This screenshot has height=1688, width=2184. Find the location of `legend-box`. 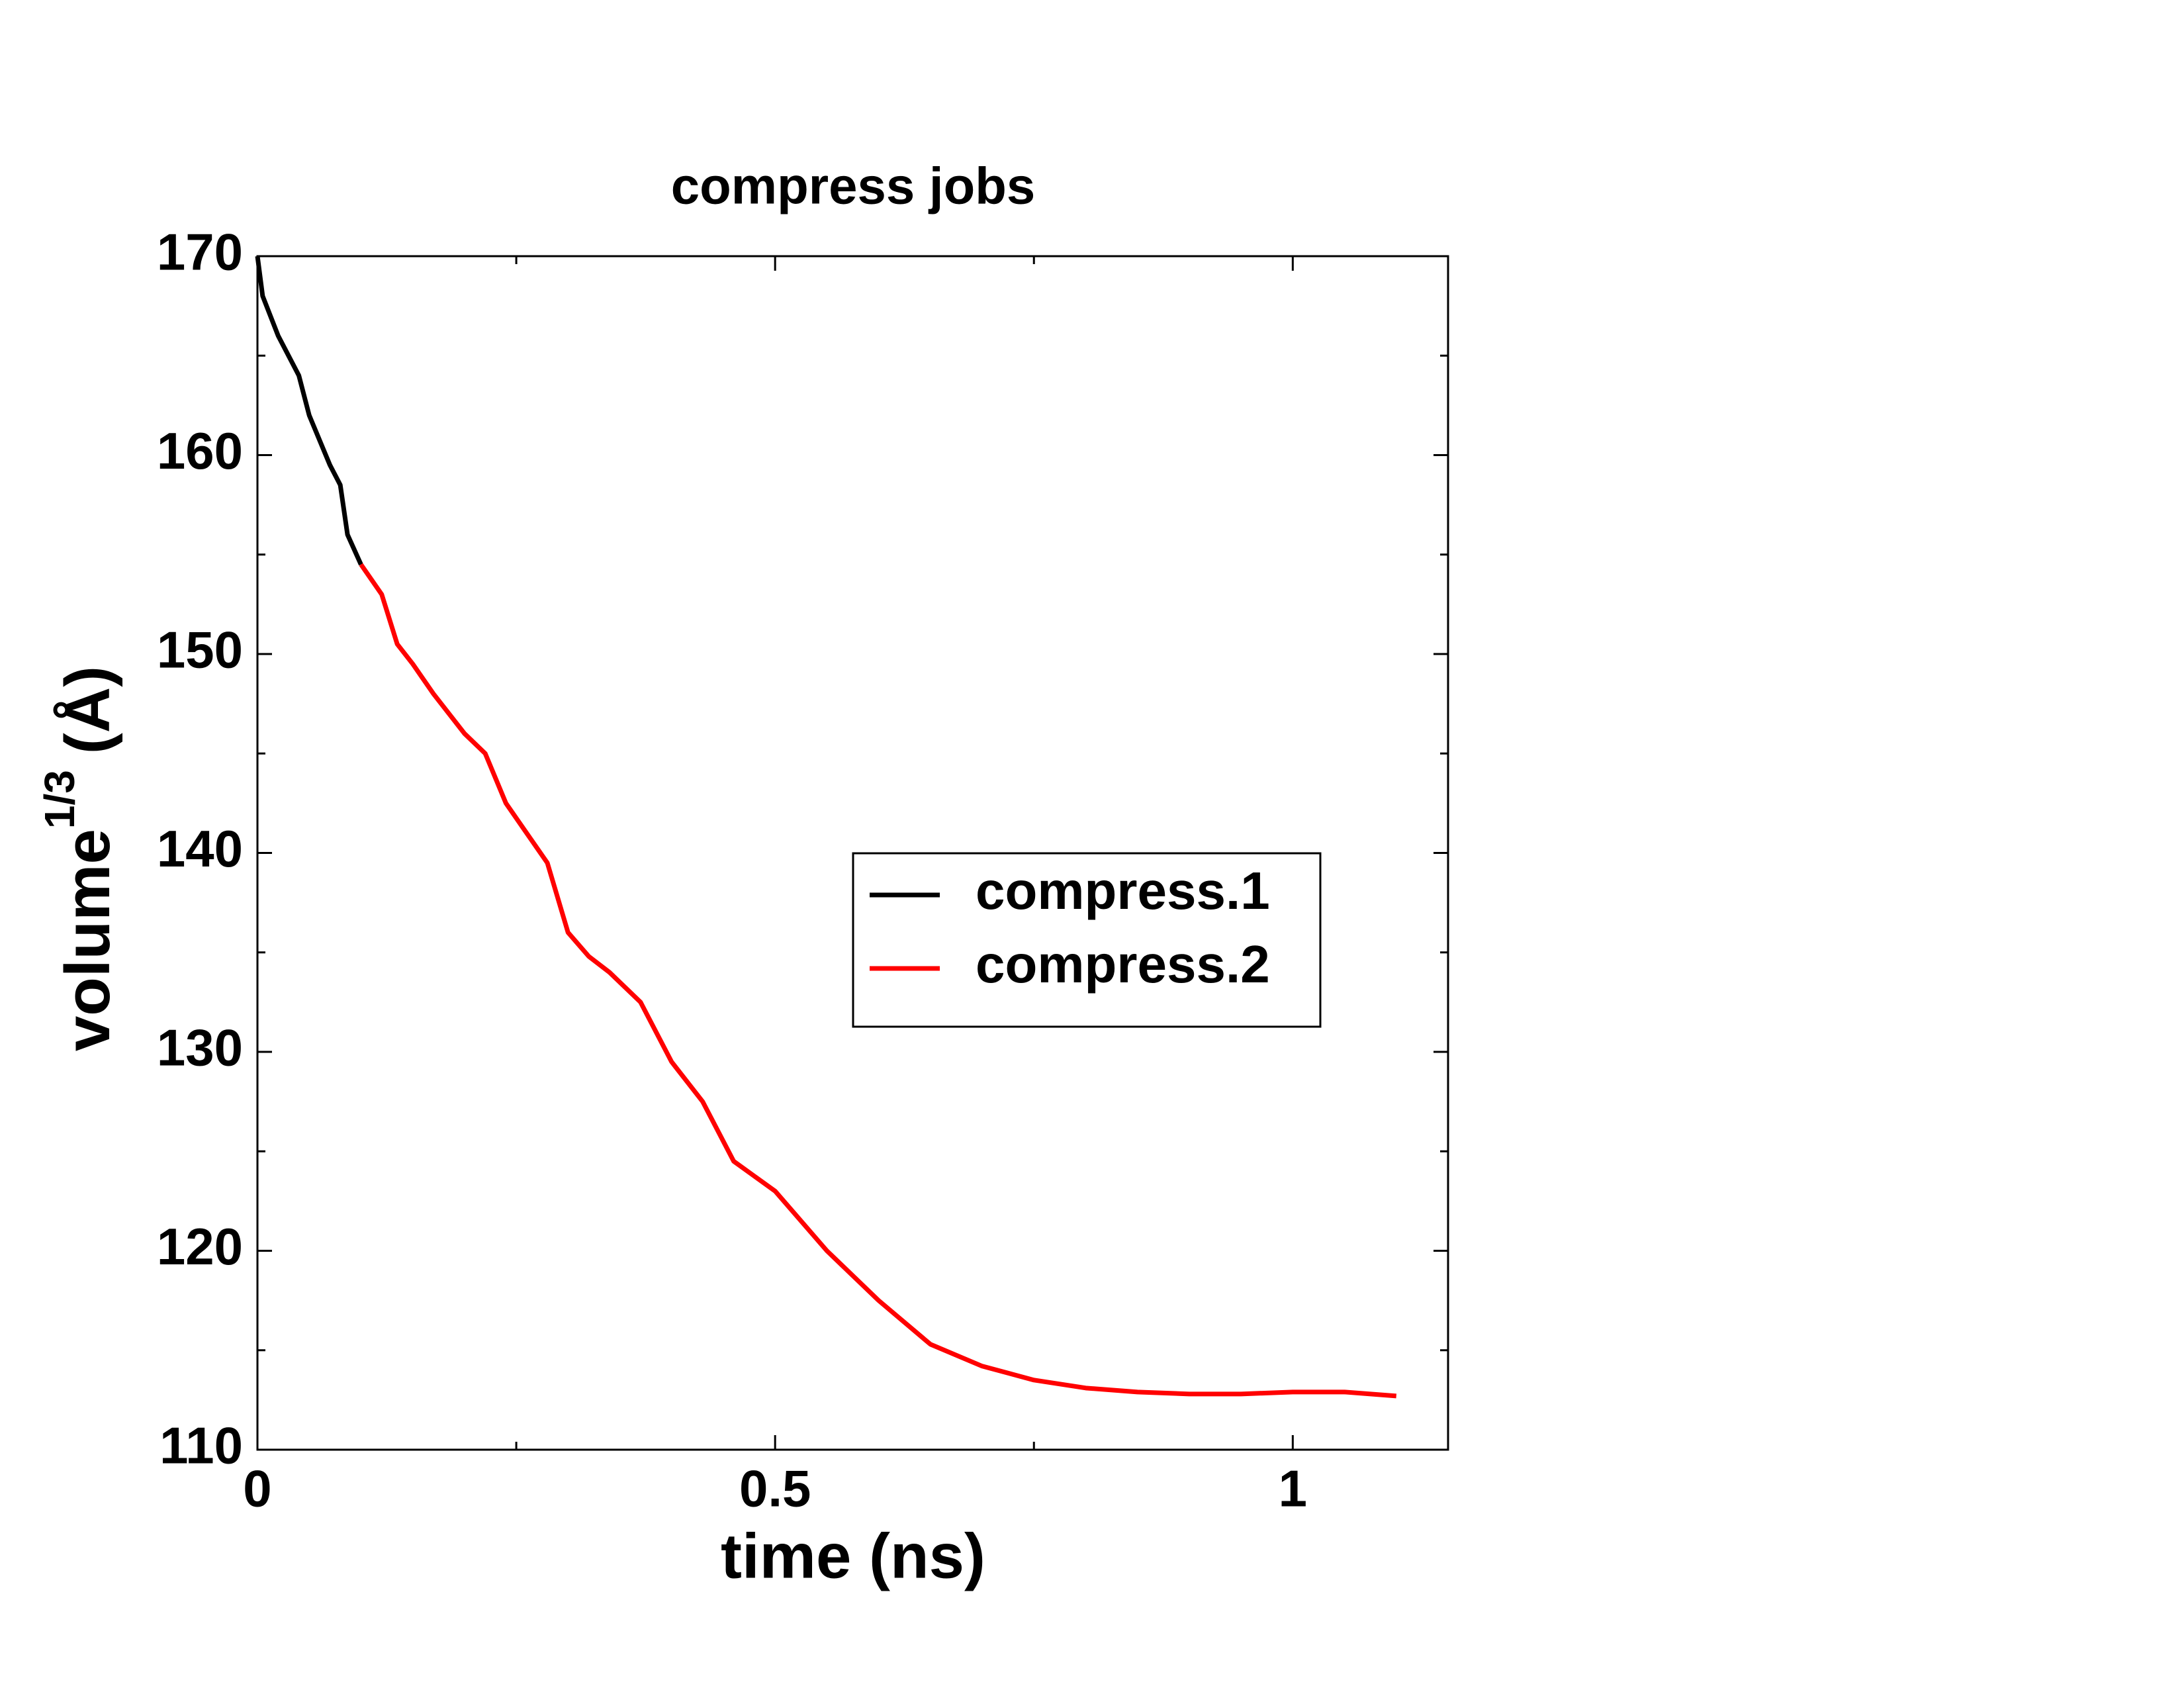

legend-box is located at coordinates (1087, 940).